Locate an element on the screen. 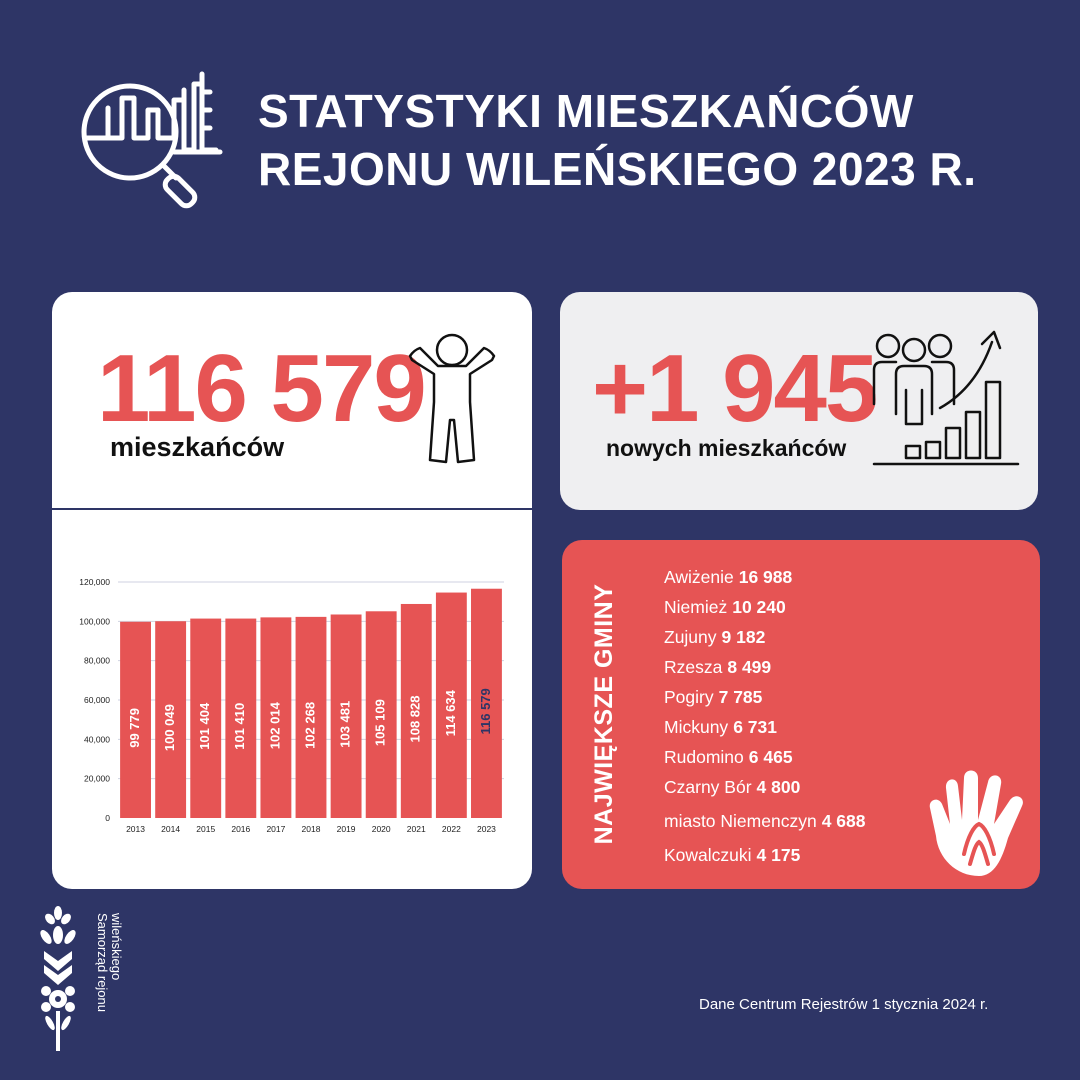  gmina-value: 6 731 is located at coordinates (755, 727).